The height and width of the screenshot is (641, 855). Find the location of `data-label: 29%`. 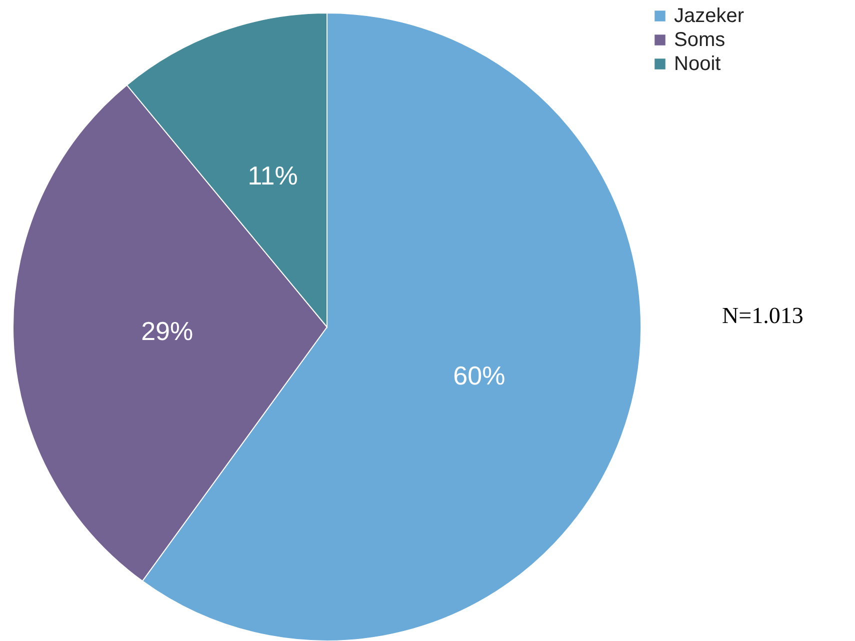

data-label: 29% is located at coordinates (167, 331).